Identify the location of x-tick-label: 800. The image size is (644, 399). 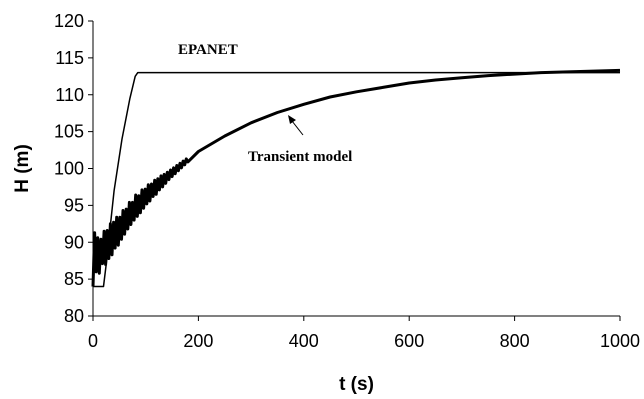
(515, 341).